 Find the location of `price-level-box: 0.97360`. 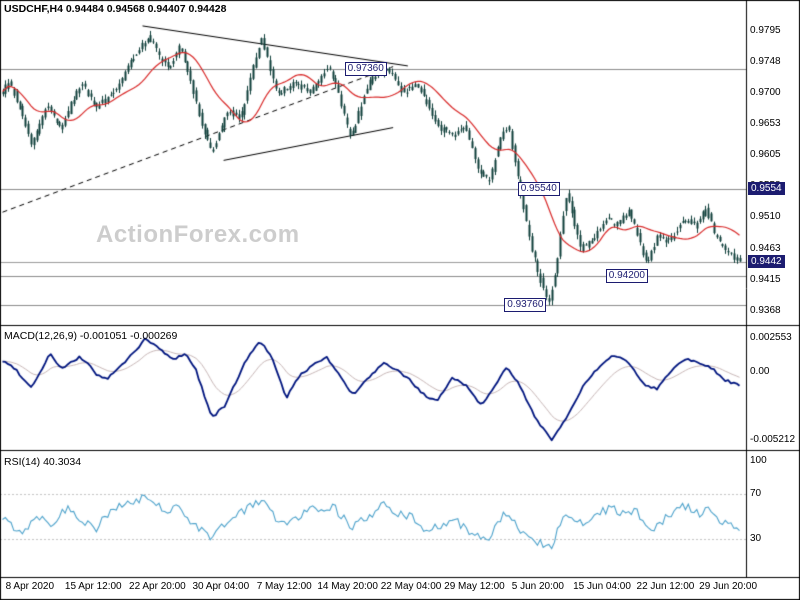

price-level-box: 0.97360 is located at coordinates (365, 69).